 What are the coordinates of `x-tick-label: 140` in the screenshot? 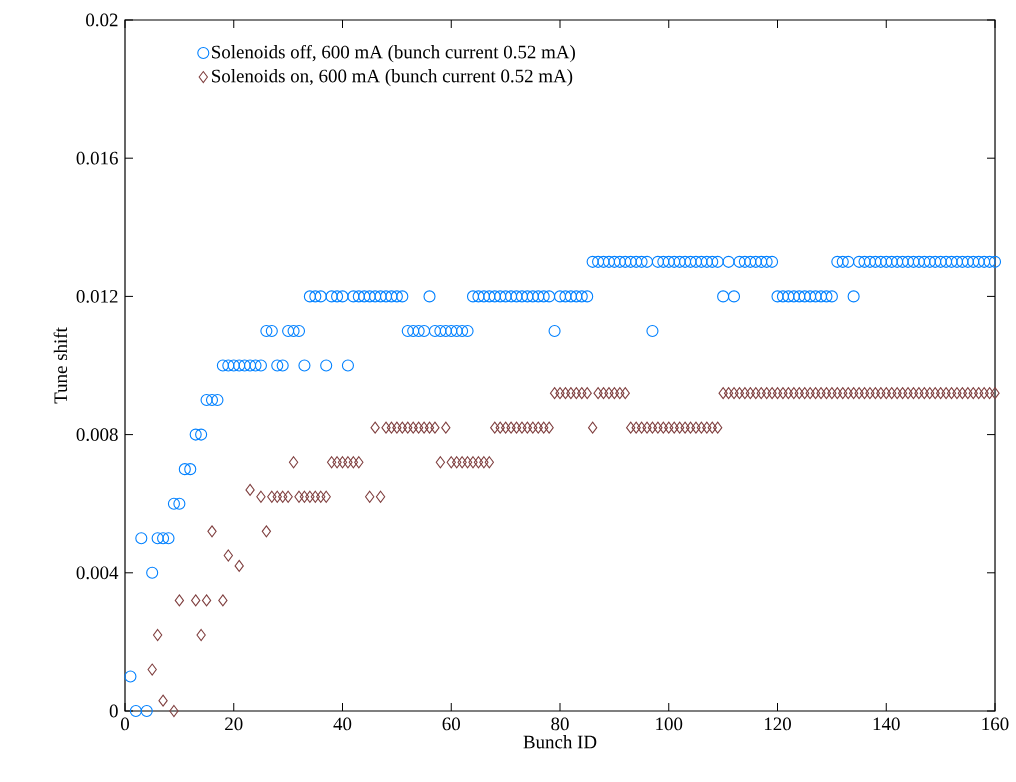 It's located at (886, 724).